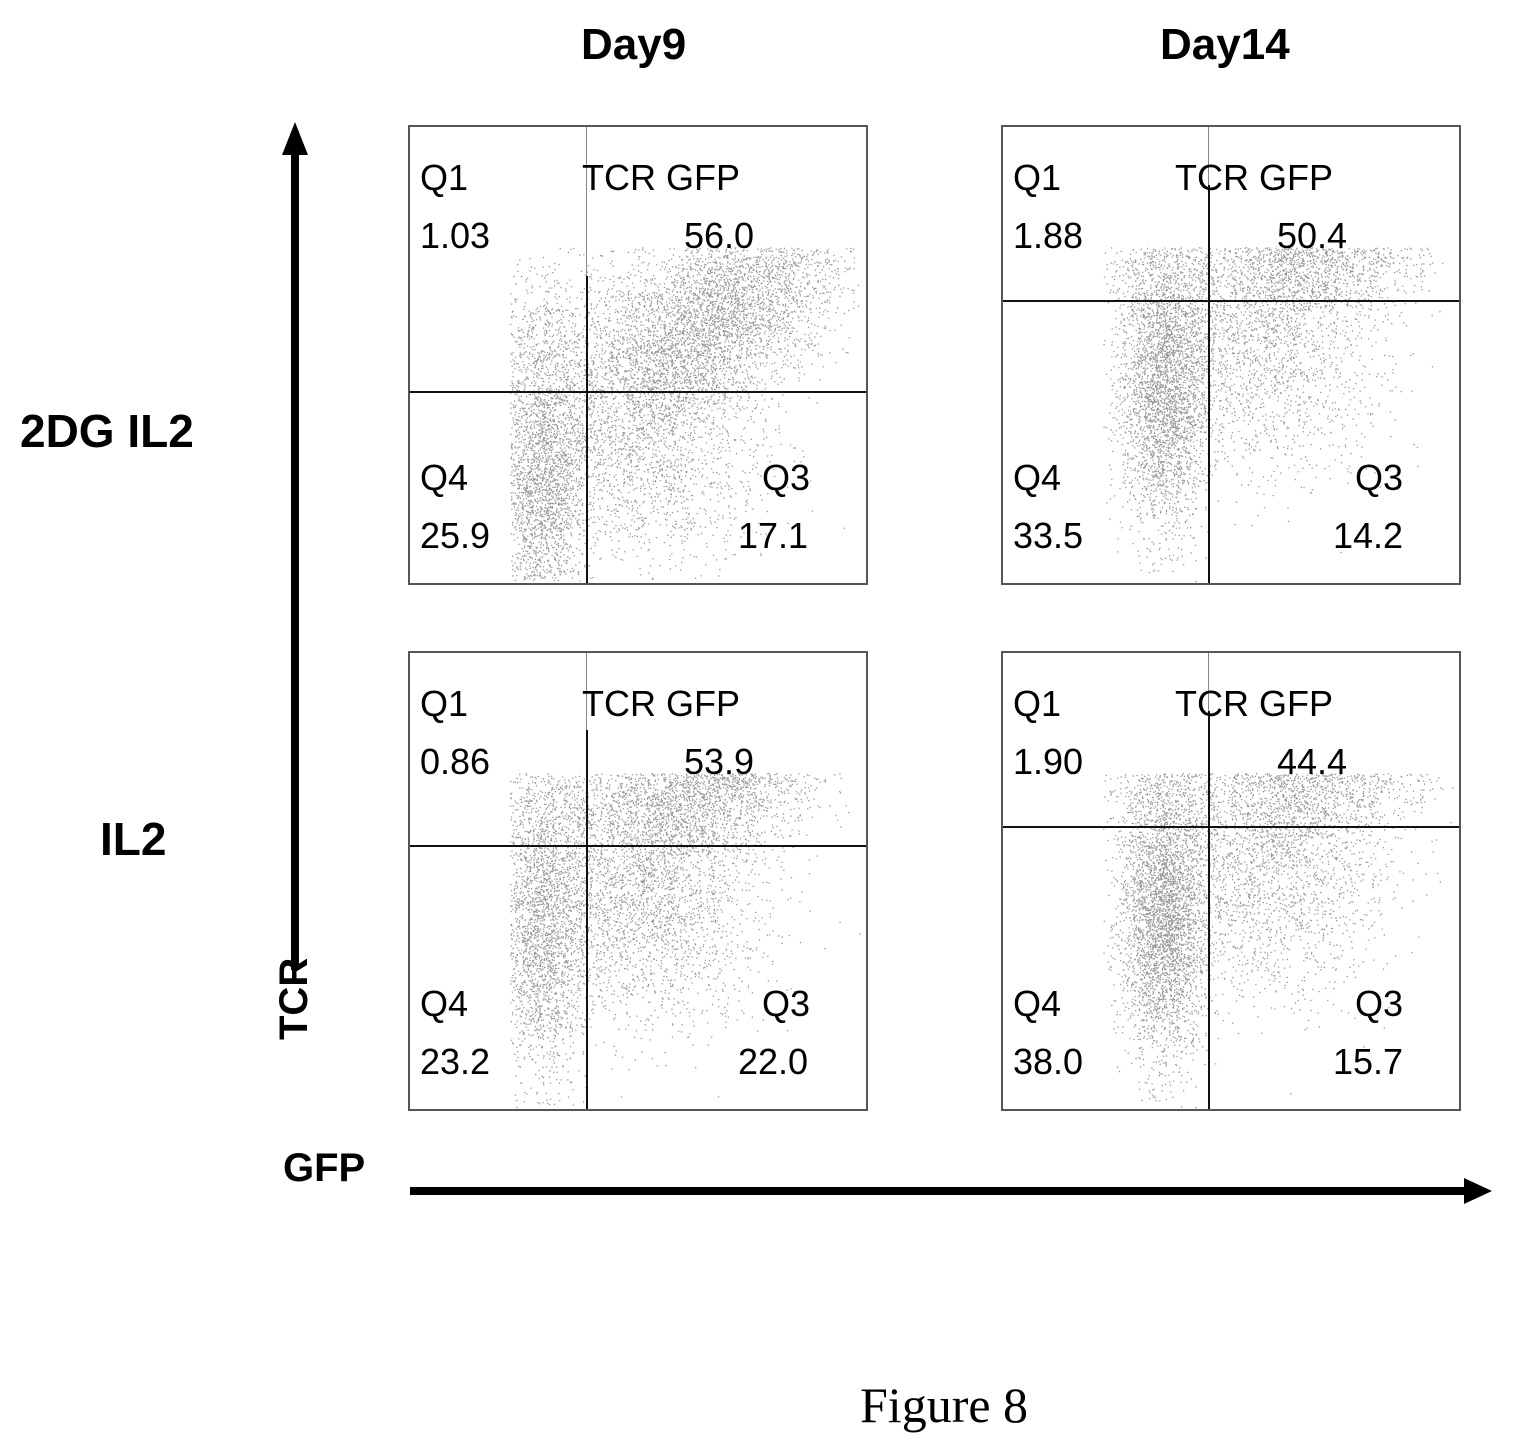 Image resolution: width=1514 pixels, height=1455 pixels. What do you see at coordinates (719, 761) in the screenshot?
I see `q2-value: 53.9` at bounding box center [719, 761].